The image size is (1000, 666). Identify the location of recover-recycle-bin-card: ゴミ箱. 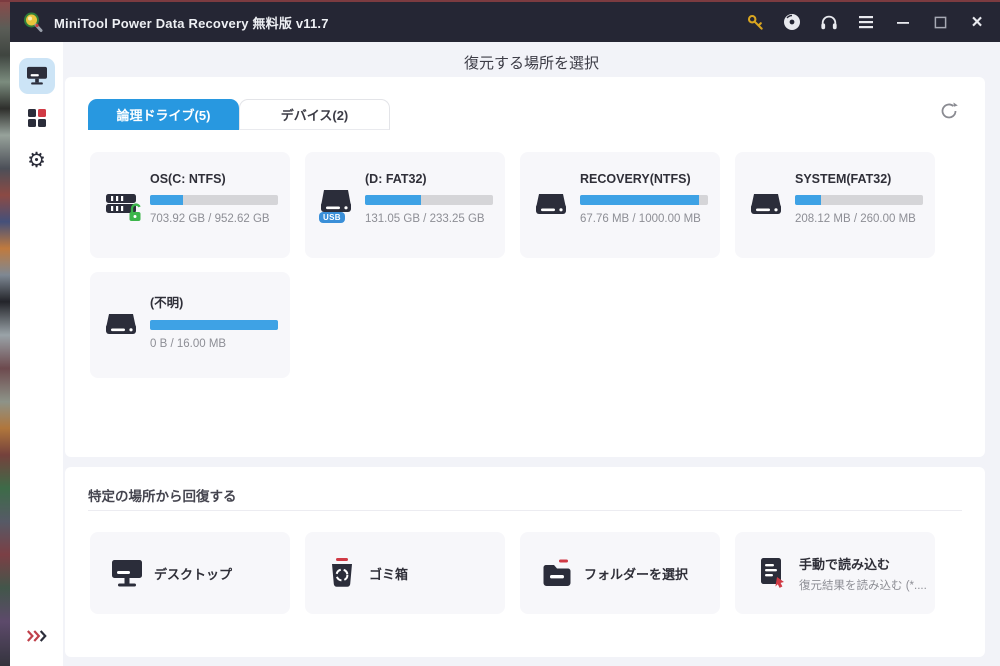
(405, 573).